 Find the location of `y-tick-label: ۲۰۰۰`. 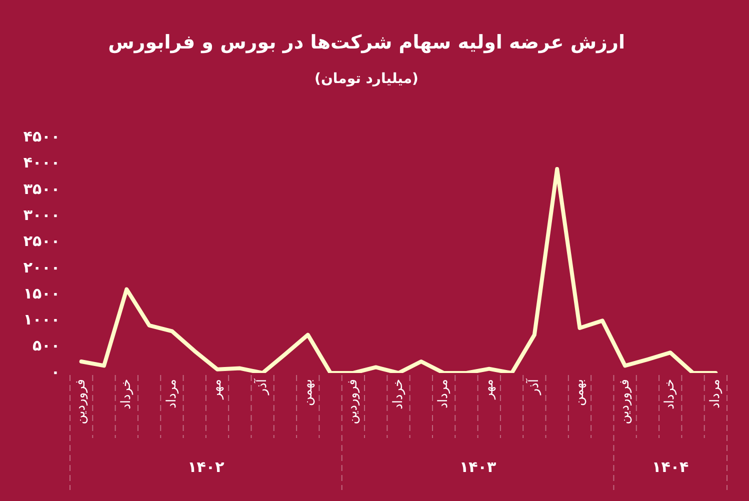

y-tick-label: ۲۰۰۰ is located at coordinates (41, 267).